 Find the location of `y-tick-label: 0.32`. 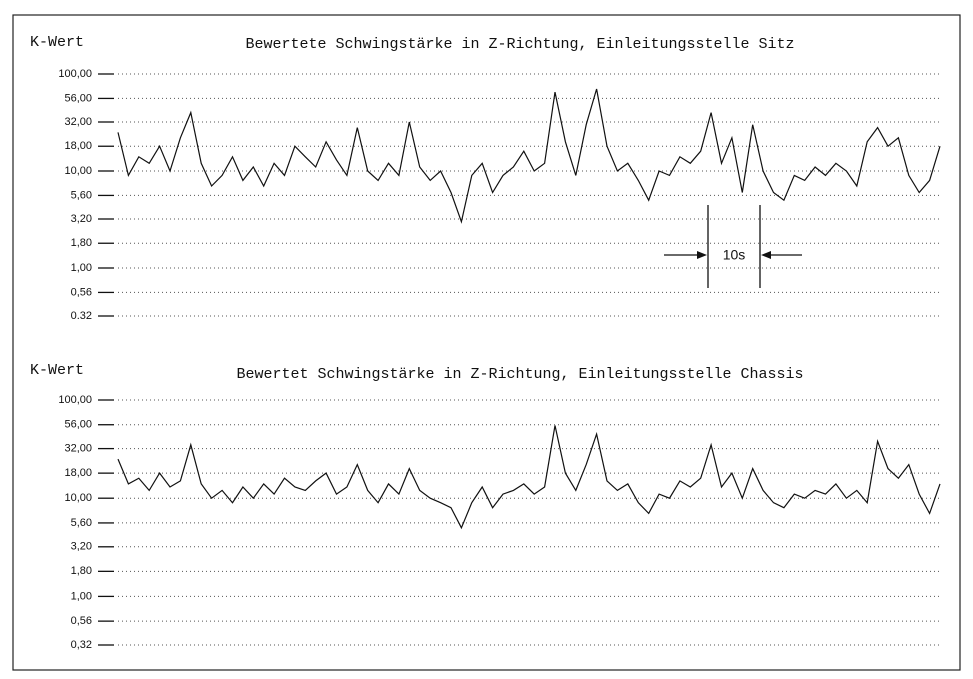

y-tick-label: 0.32 is located at coordinates (81, 316).